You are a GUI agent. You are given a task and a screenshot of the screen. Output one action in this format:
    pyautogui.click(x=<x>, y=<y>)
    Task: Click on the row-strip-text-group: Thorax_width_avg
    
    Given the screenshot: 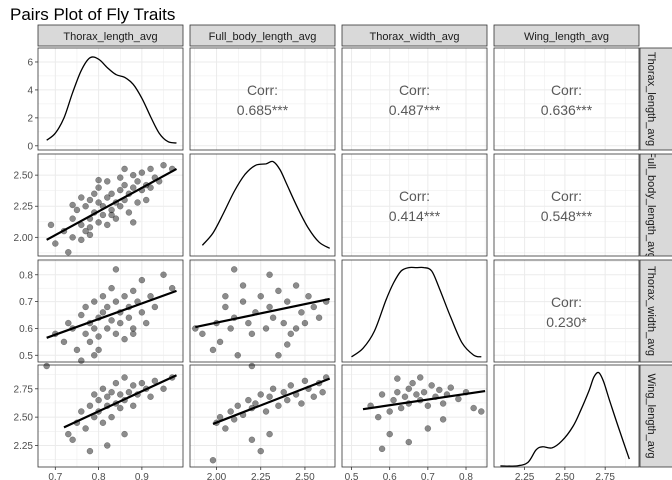 What is the action you would take?
    pyautogui.click(x=651, y=311)
    